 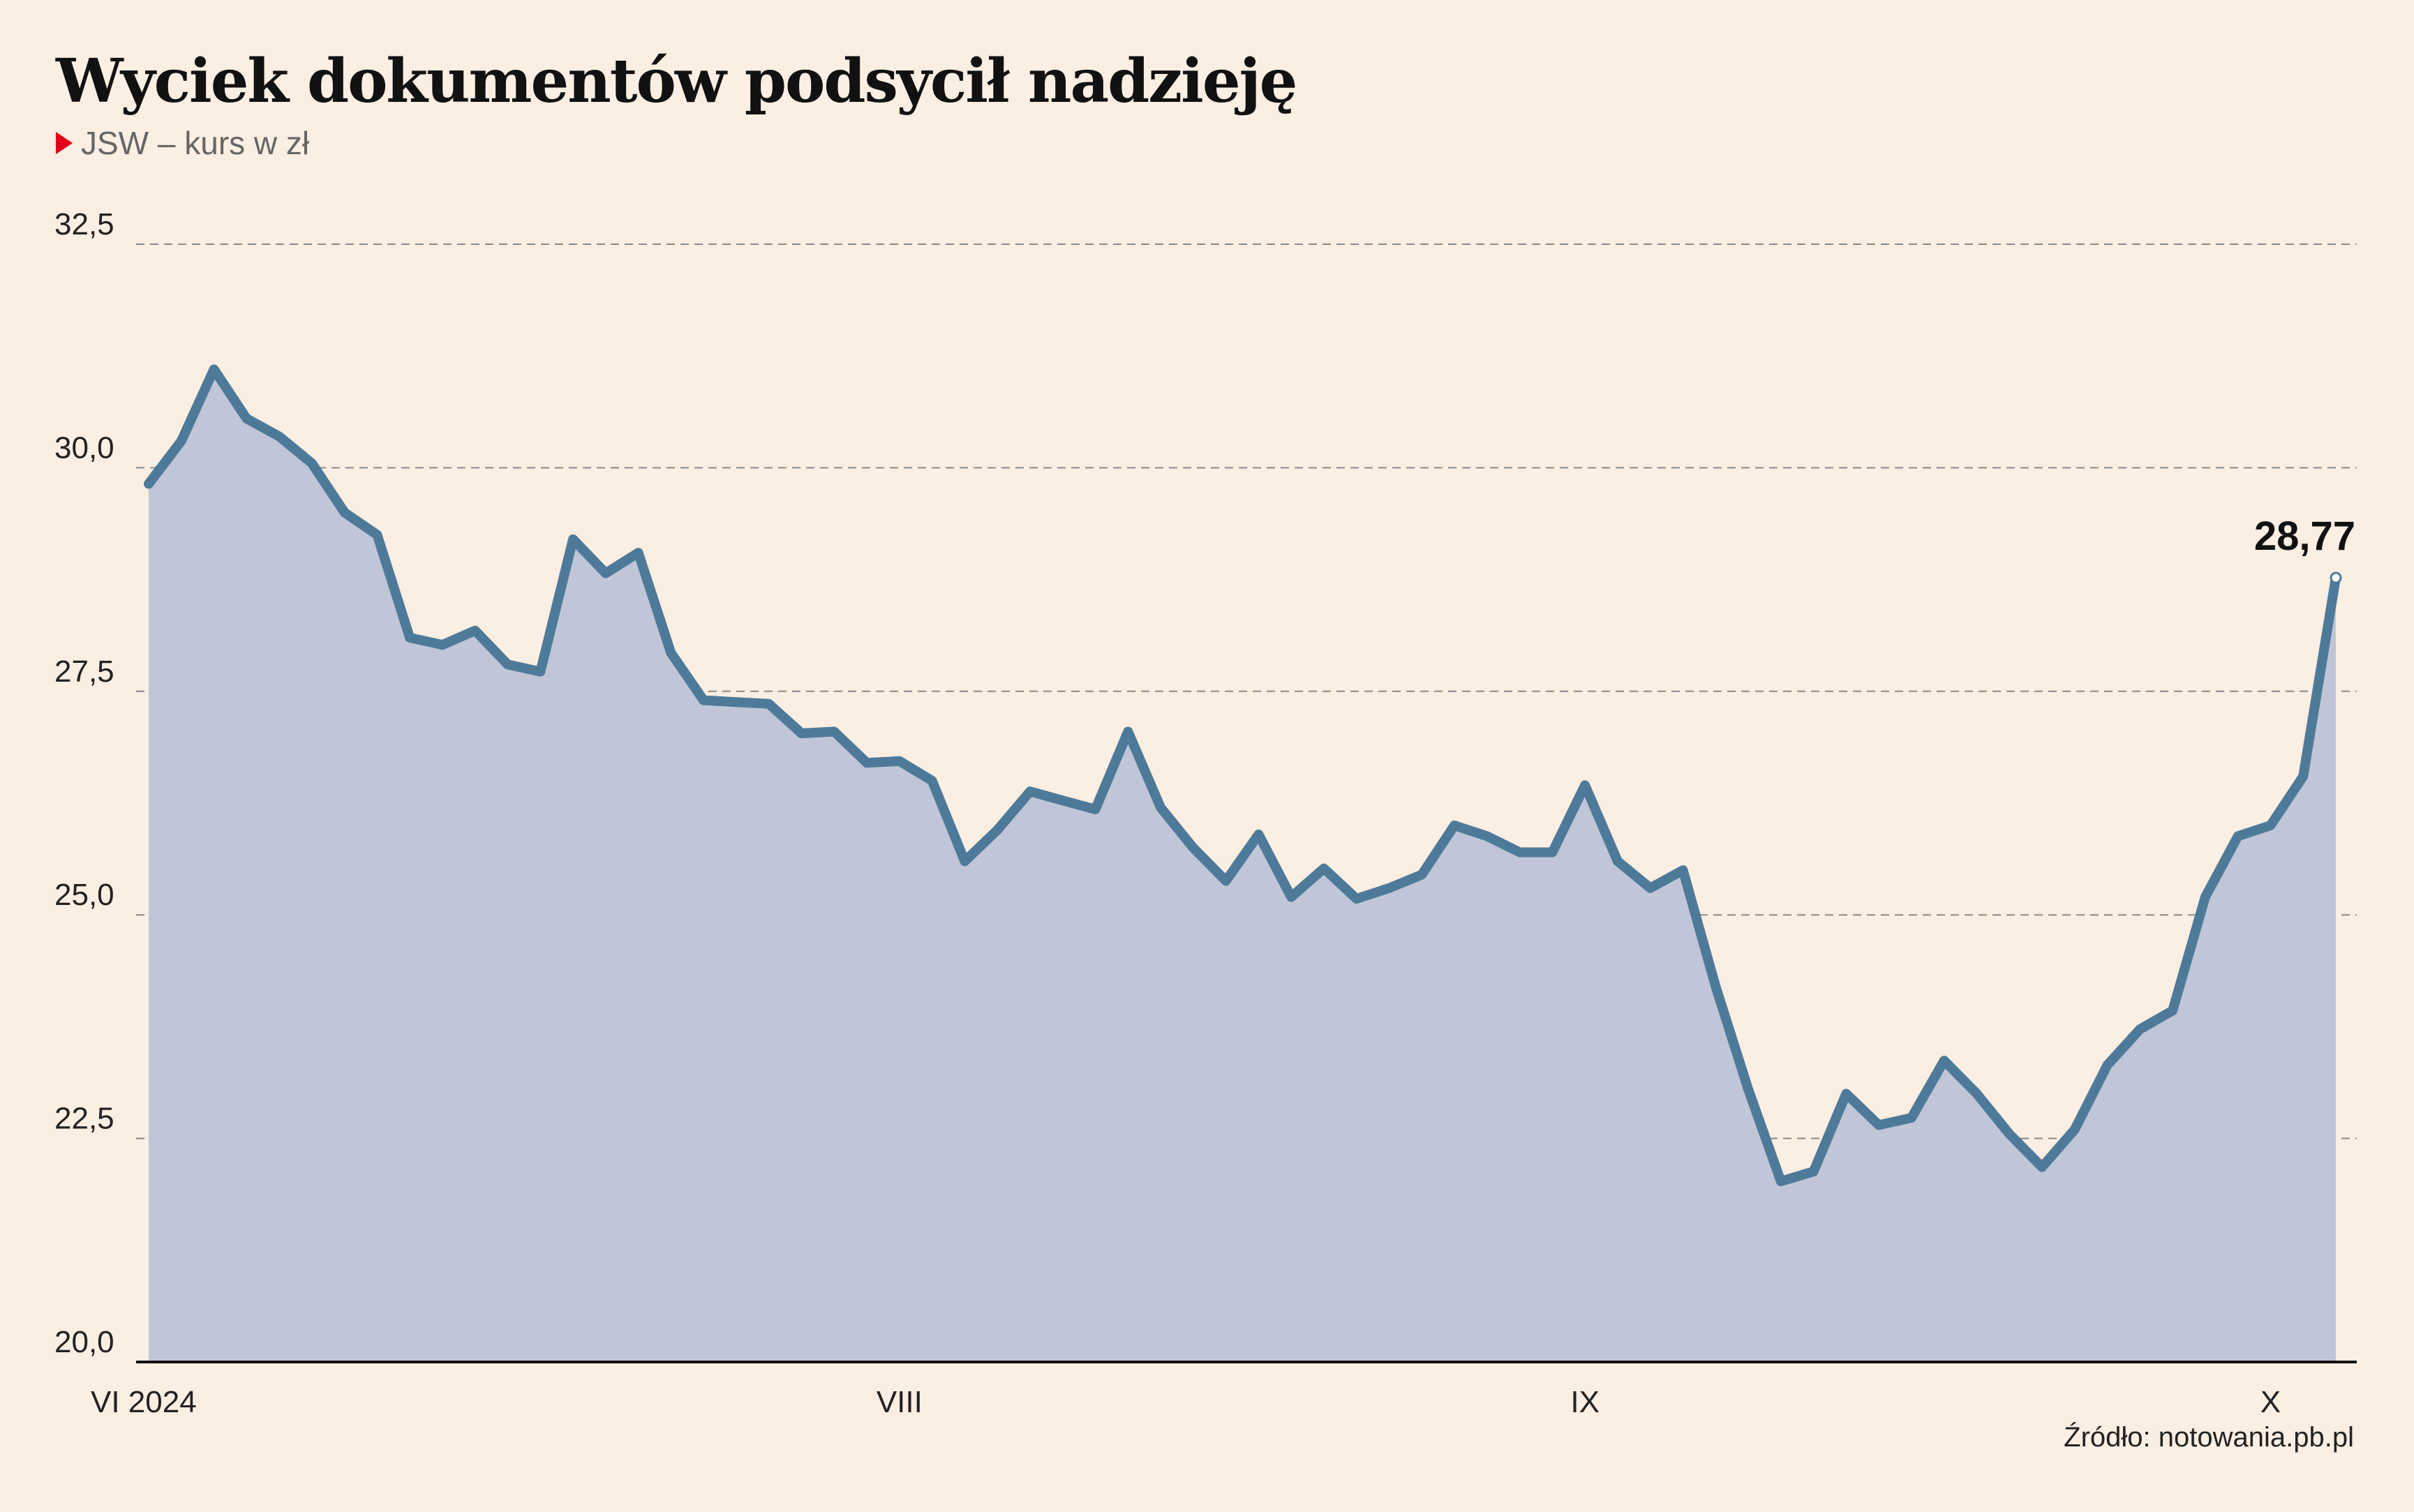 I want to click on chart-title: Wyciek dokumentów podsycił nadzieję, so click(x=677, y=81).